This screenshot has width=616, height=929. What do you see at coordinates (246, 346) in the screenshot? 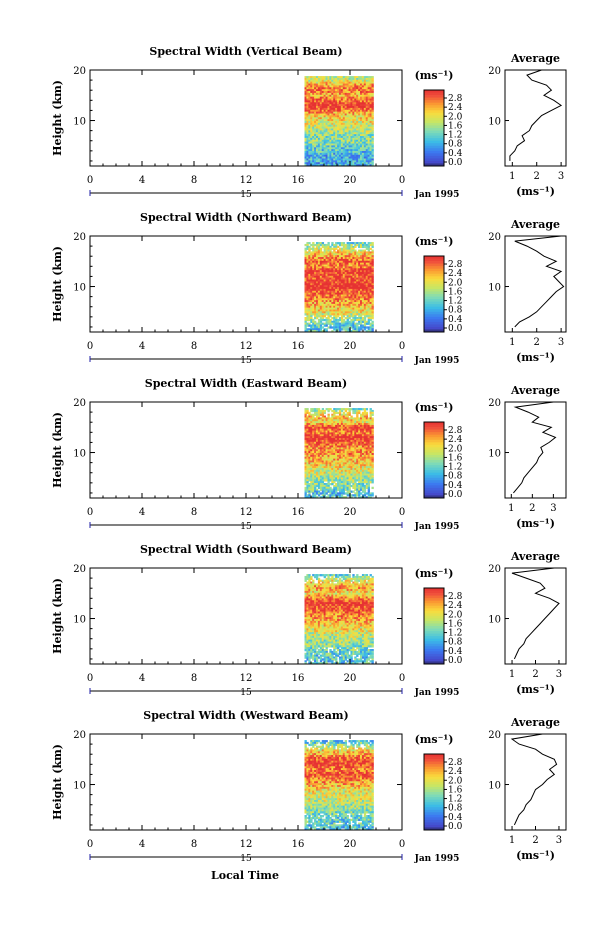
I see `x-tick-label: 12` at bounding box center [246, 346].